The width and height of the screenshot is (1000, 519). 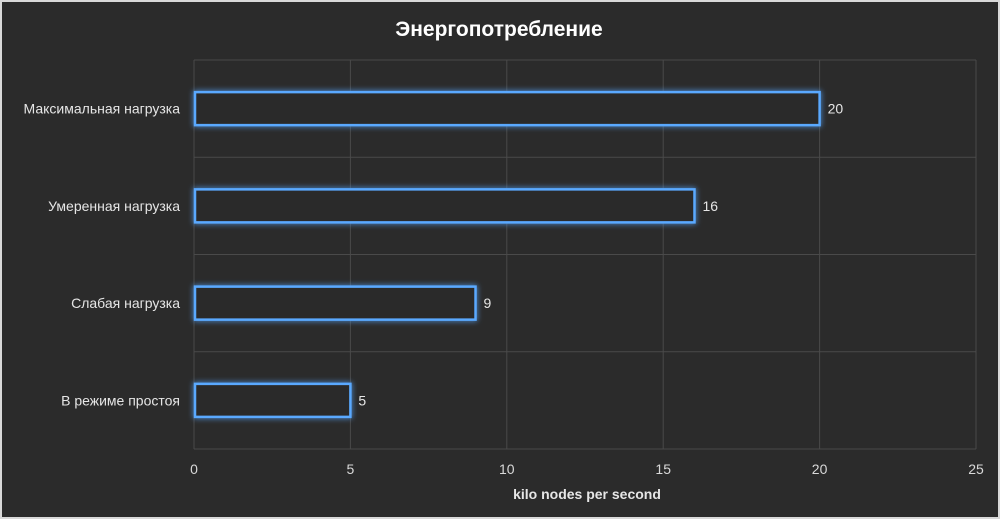 I want to click on x-tick-label: 25, so click(x=976, y=469).